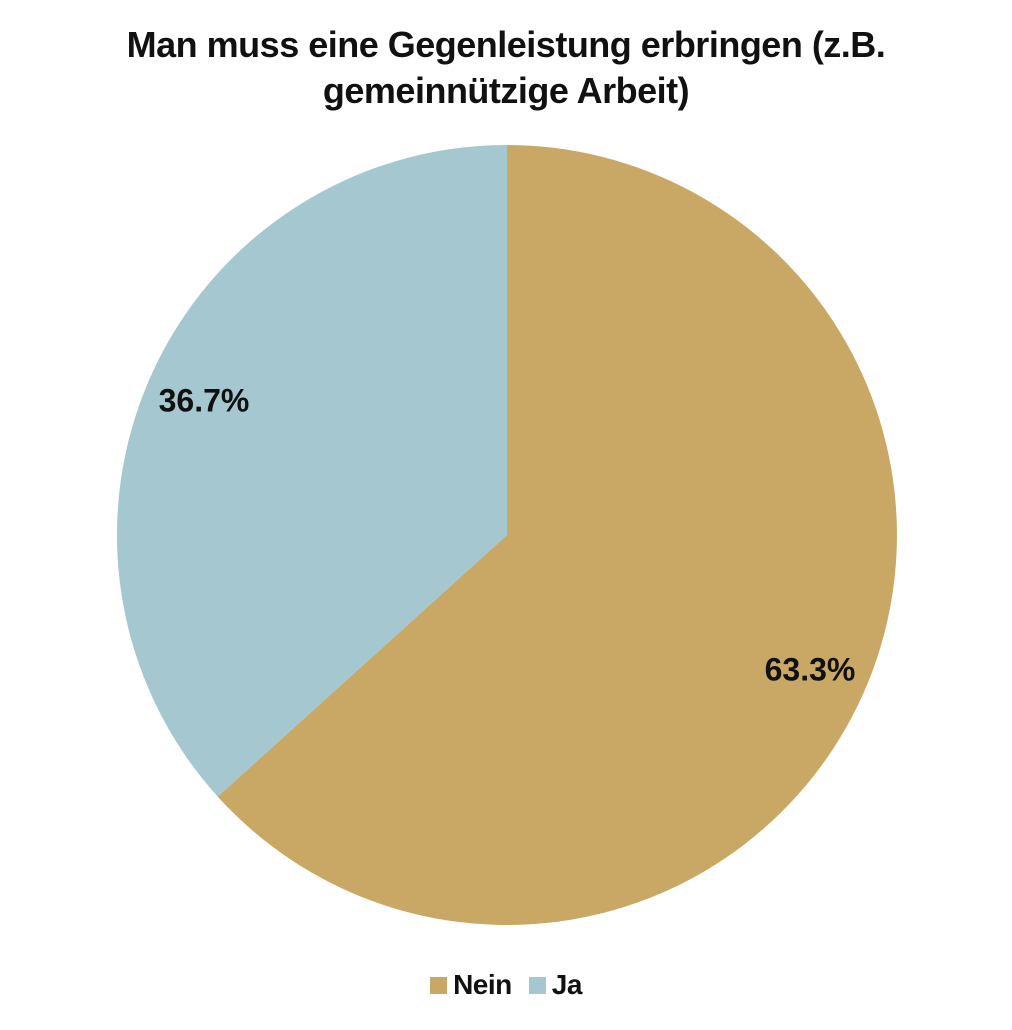 The height and width of the screenshot is (1030, 1012). I want to click on legend: Nein Ja, so click(506, 985).